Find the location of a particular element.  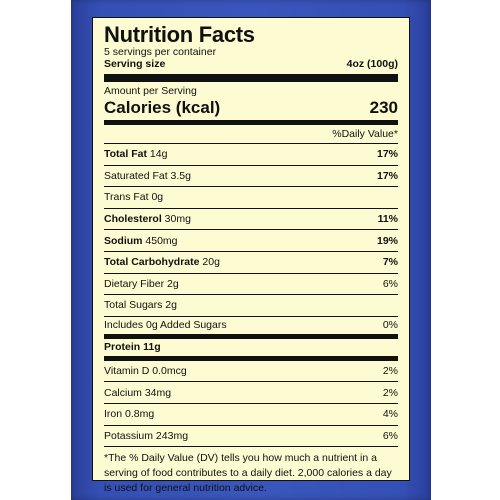

nutrient-name: Protein 11g is located at coordinates (132, 347).